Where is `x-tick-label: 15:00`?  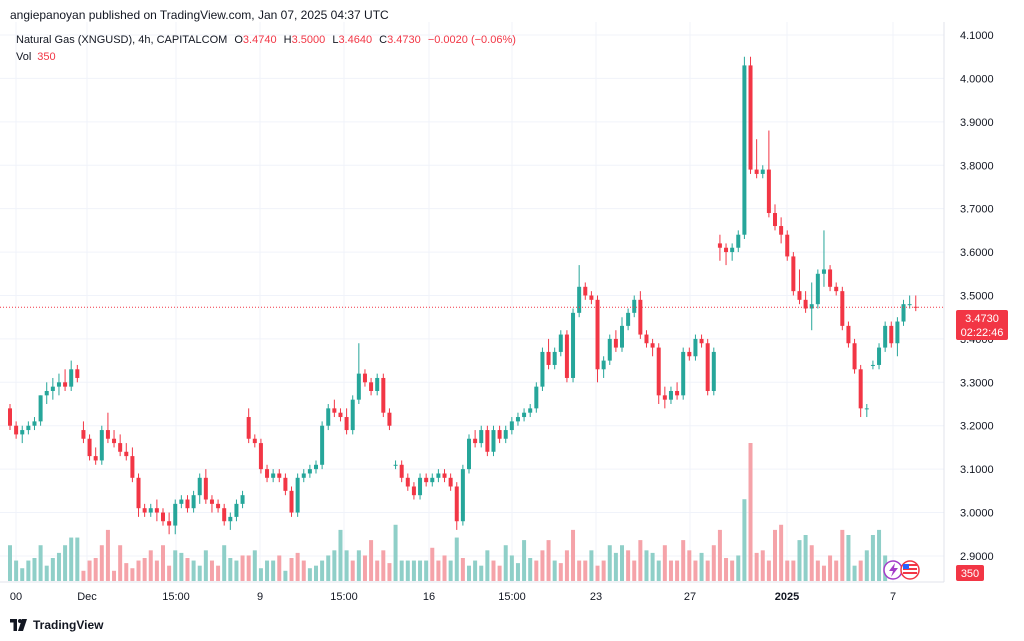
x-tick-label: 15:00 is located at coordinates (344, 597).